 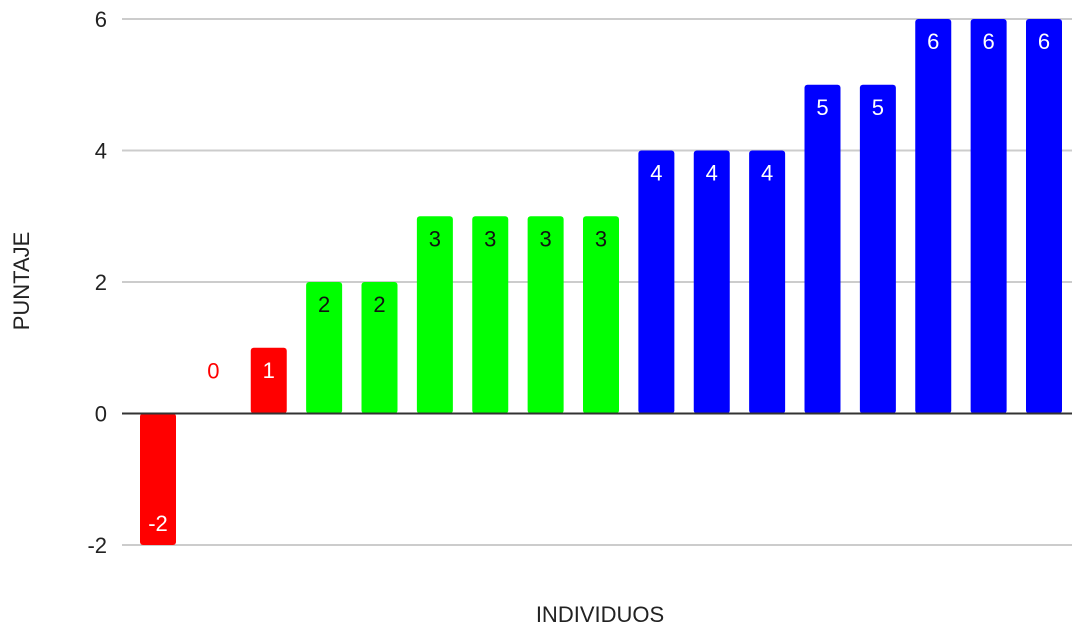 What do you see at coordinates (158, 523) in the screenshot?
I see `data-label: -2` at bounding box center [158, 523].